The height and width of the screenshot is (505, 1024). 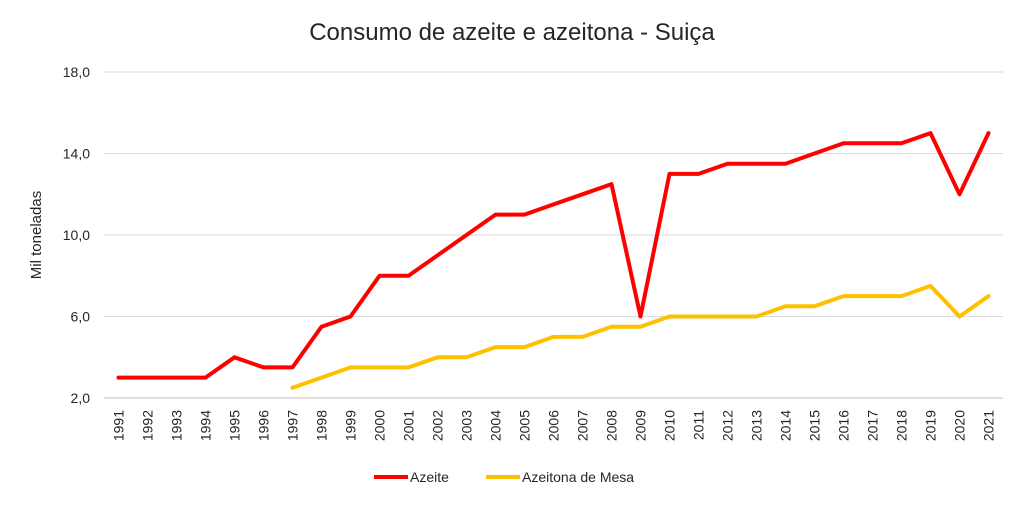 What do you see at coordinates (757, 425) in the screenshot?
I see `x-tick-label: 2013` at bounding box center [757, 425].